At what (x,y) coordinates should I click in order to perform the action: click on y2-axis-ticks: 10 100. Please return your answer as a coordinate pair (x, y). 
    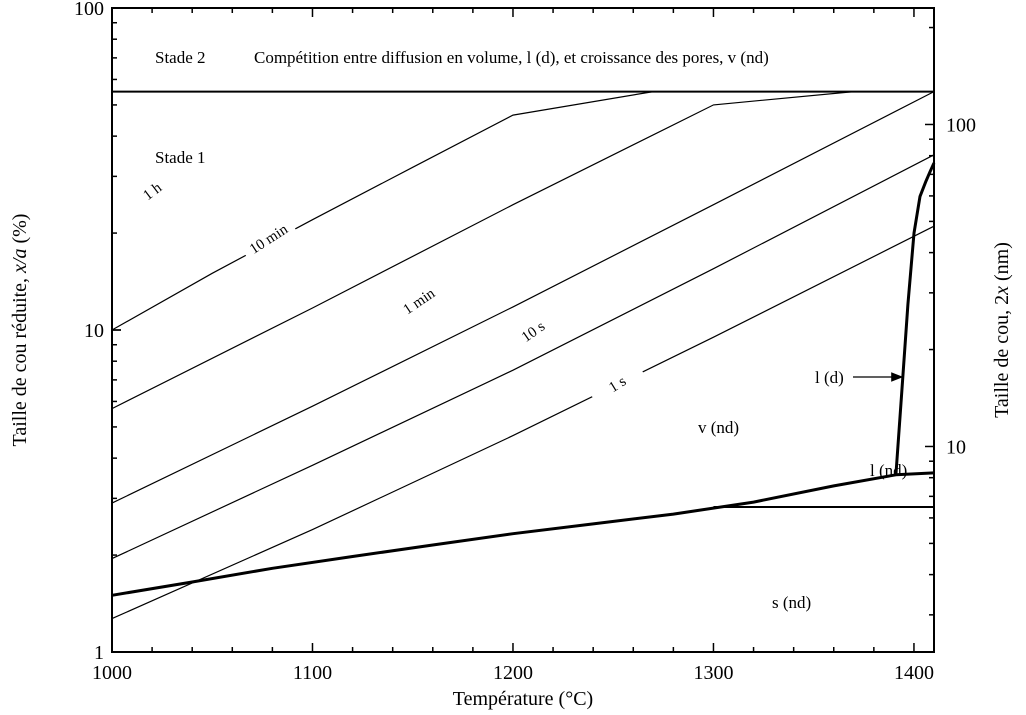
    Looking at the image, I should click on (950, 321).